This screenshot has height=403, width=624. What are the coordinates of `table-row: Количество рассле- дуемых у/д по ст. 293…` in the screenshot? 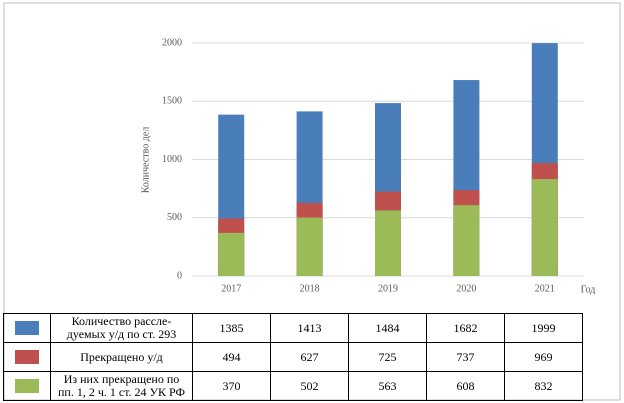 It's located at (293, 328).